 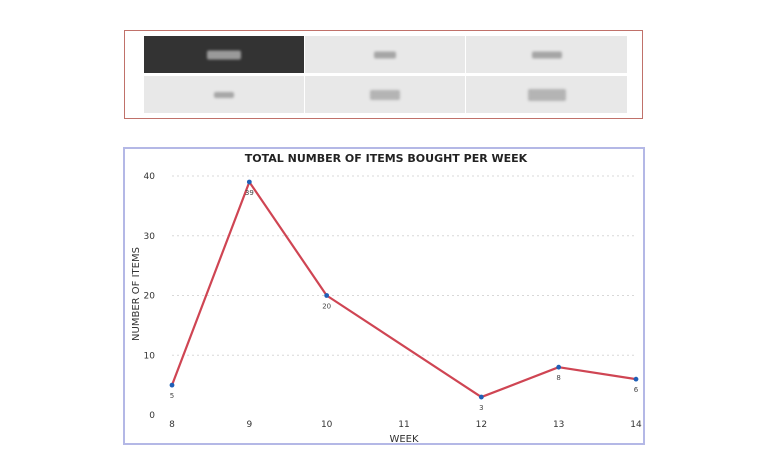 What do you see at coordinates (404, 439) in the screenshot?
I see `x-axis-title: WEEK` at bounding box center [404, 439].